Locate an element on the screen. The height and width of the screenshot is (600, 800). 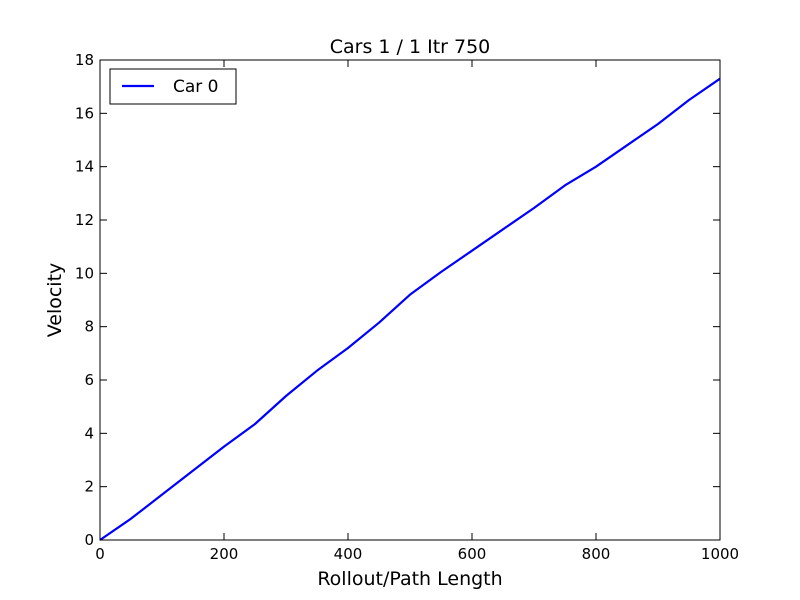
x-tick-label: 200 is located at coordinates (224, 554).